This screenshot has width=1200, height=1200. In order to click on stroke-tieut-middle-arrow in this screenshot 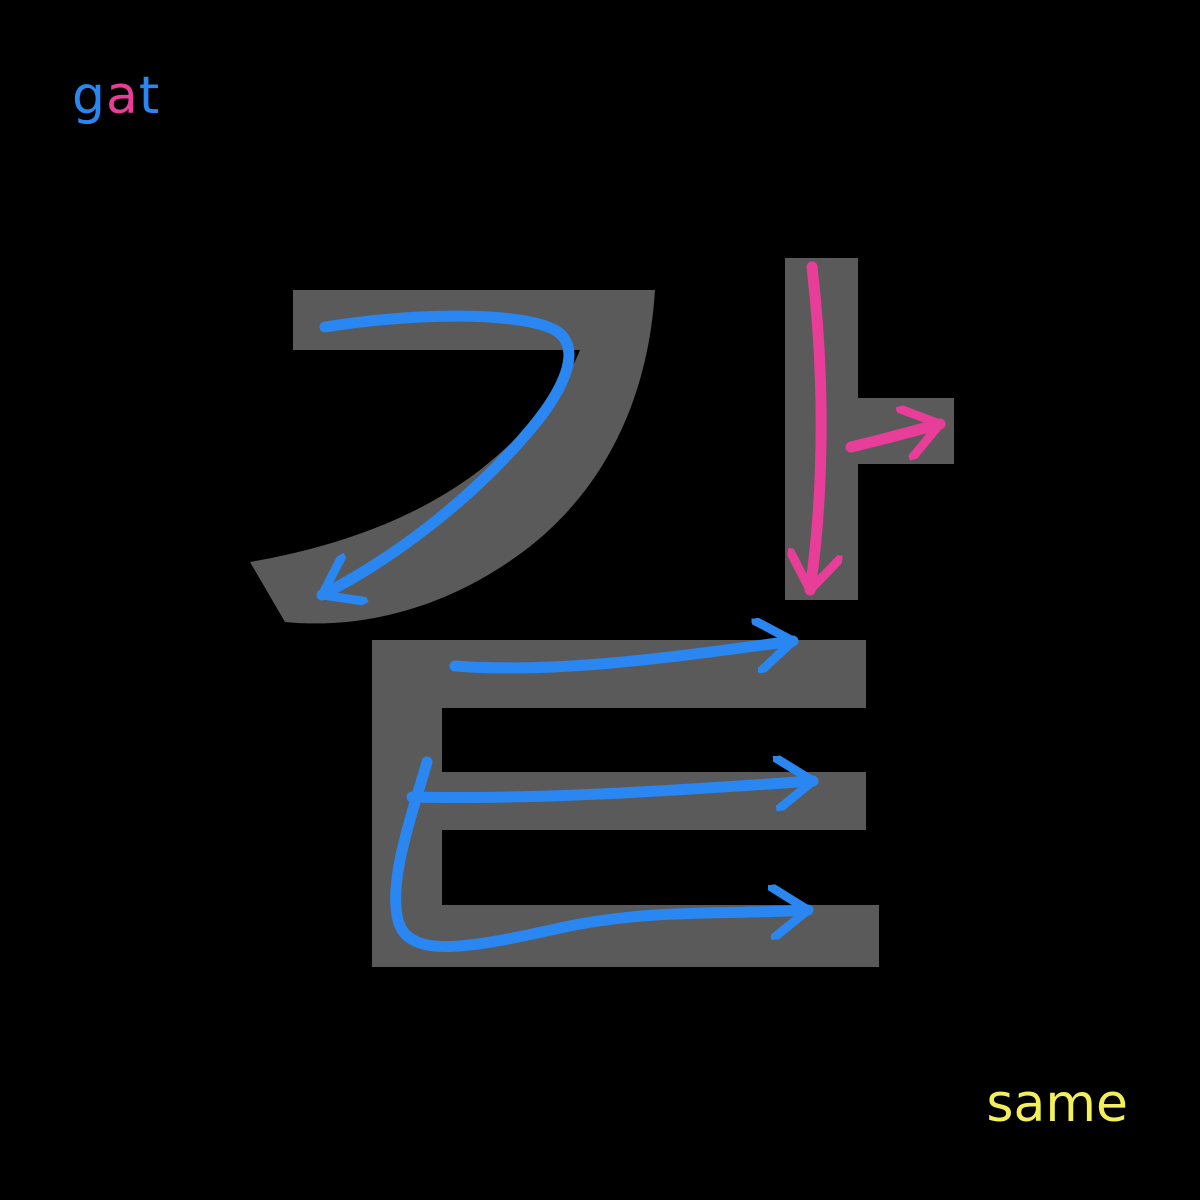, I will do `click(612, 789)`.